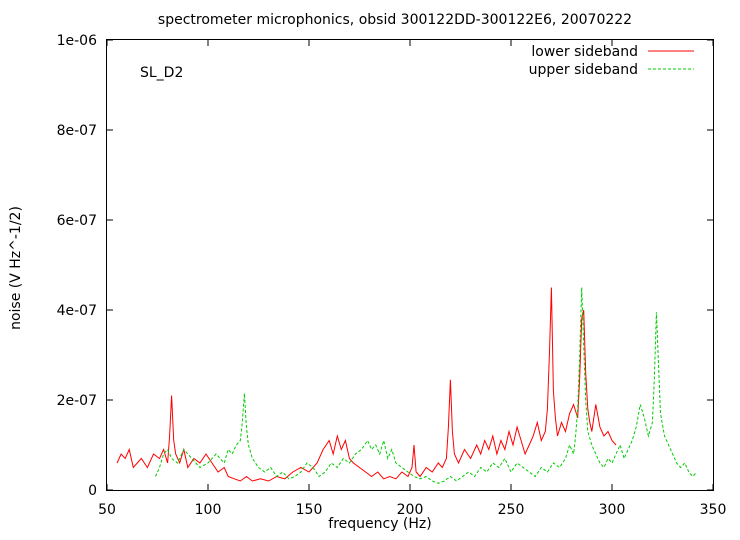 The width and height of the screenshot is (740, 540). I want to click on y-tick-label: 6e-07, so click(77, 221).